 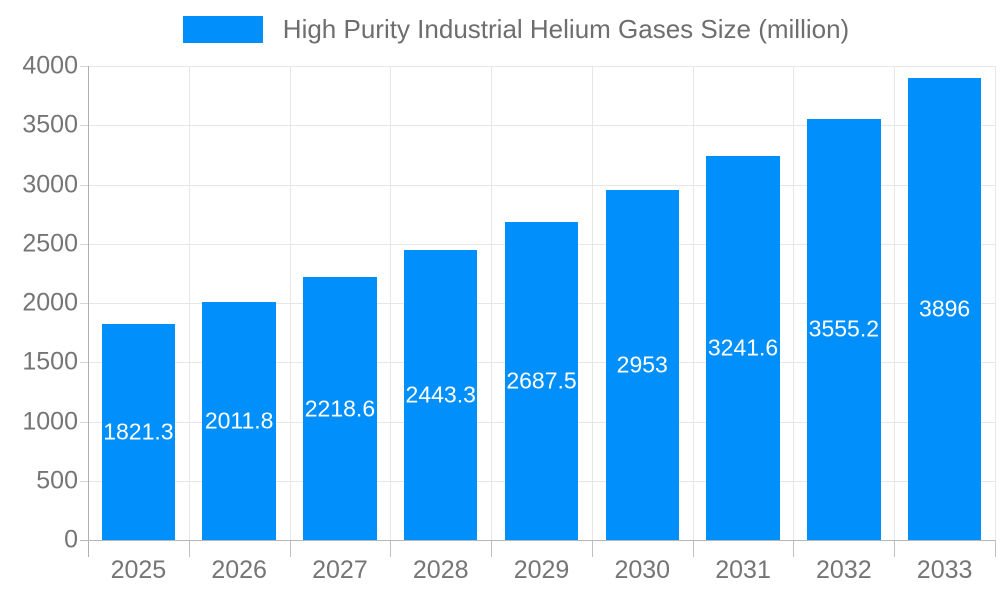 What do you see at coordinates (88, 311) in the screenshot?
I see `y-axis-line` at bounding box center [88, 311].